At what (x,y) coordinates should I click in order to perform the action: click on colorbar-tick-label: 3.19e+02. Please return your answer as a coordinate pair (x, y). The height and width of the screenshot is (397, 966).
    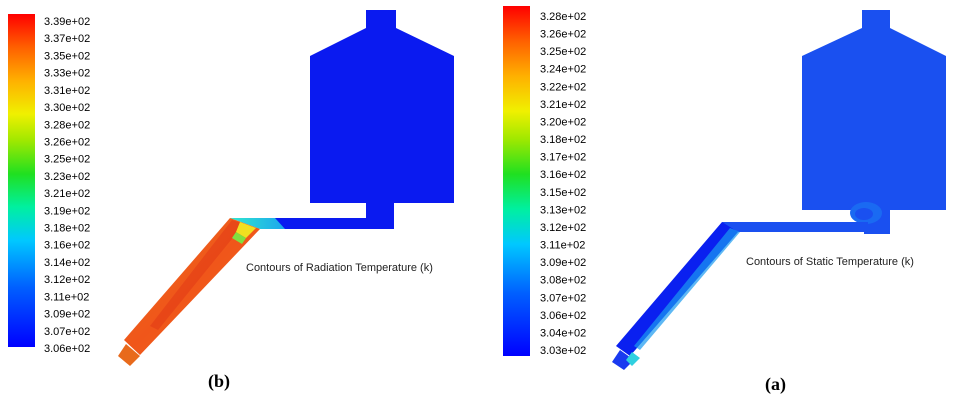
    Looking at the image, I should click on (67, 211).